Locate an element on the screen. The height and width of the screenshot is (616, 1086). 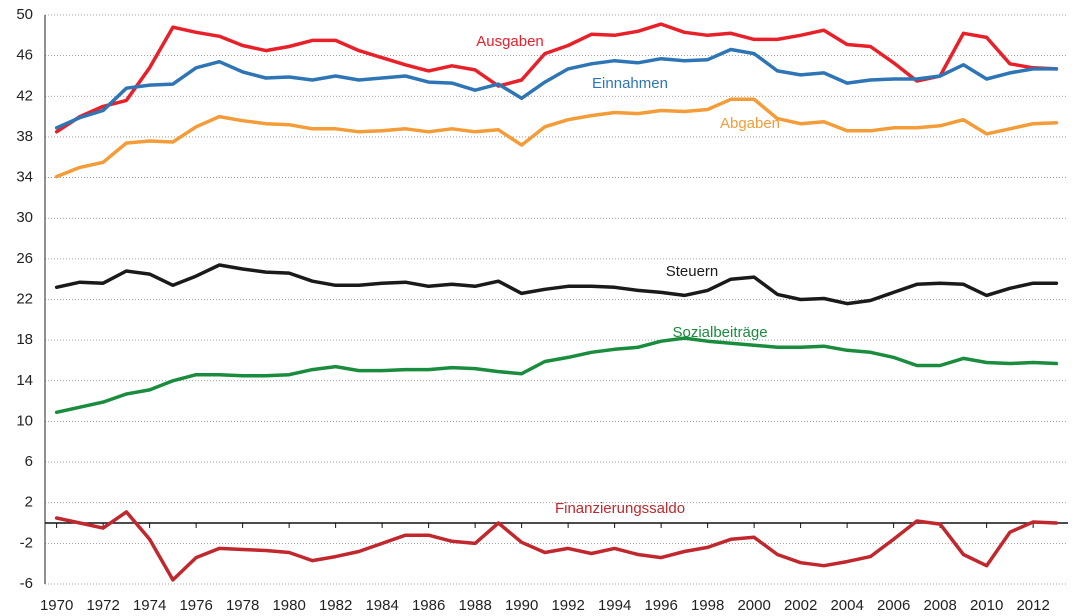
x-tick-label: 2000 is located at coordinates (753, 605).